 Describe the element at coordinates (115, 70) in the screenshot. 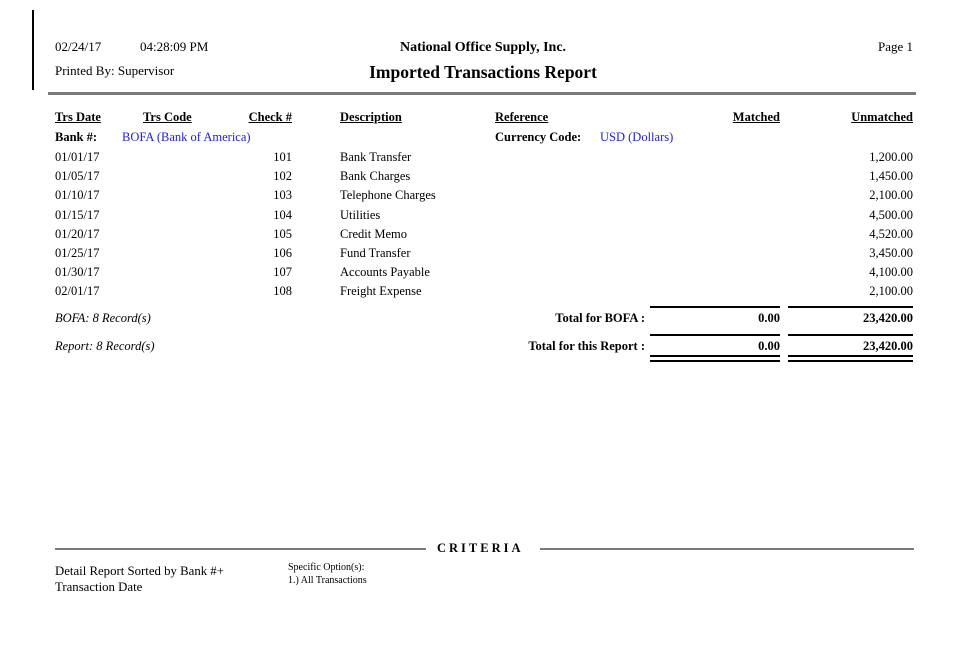

I see `printed-by: Printed By: Supervisor` at that location.